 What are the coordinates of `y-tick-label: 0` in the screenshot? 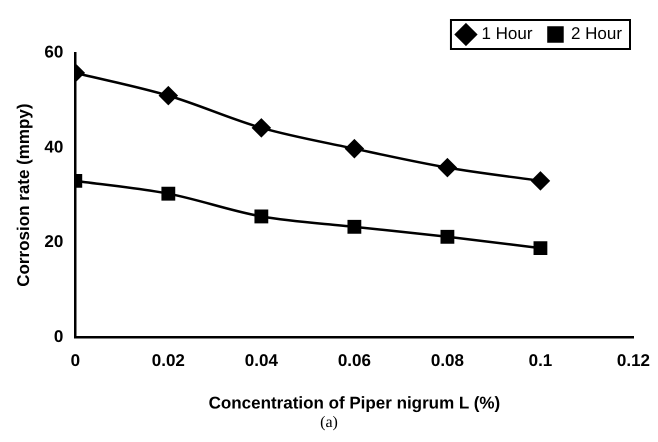 It's located at (59, 336).